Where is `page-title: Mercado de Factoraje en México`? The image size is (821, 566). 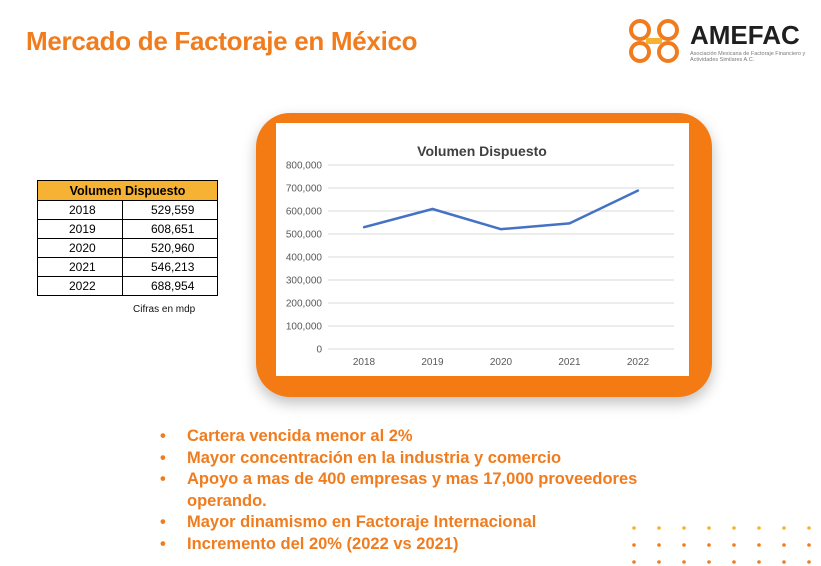 page-title: Mercado de Factoraje en México is located at coordinates (222, 41).